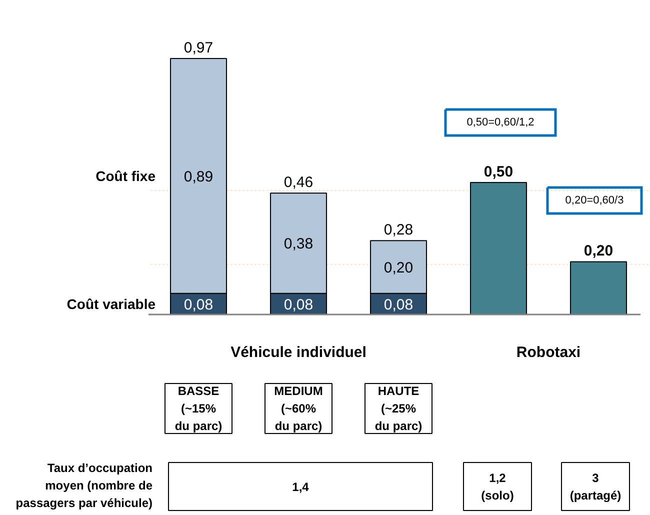 This screenshot has width=650, height=515. I want to click on data-label: 0,50, so click(499, 172).